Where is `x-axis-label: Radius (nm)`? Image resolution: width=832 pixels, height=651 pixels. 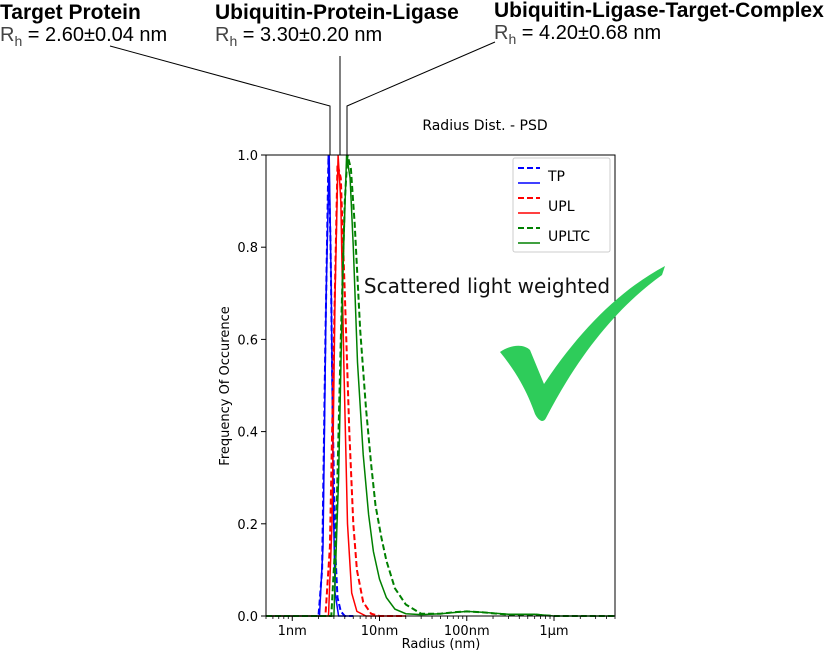 x-axis-label: Radius (nm) is located at coordinates (441, 644).